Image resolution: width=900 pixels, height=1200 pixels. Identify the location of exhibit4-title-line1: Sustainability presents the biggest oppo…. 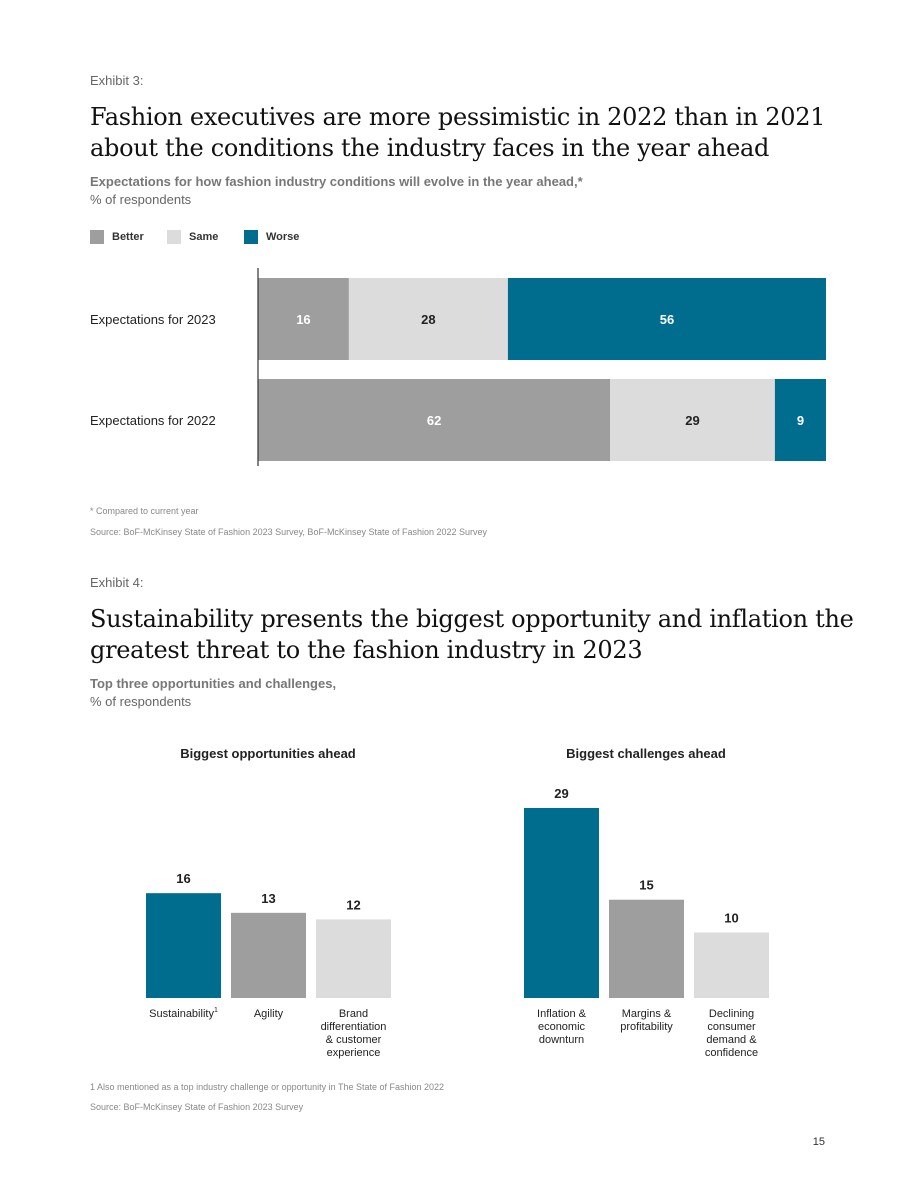
(472, 619).